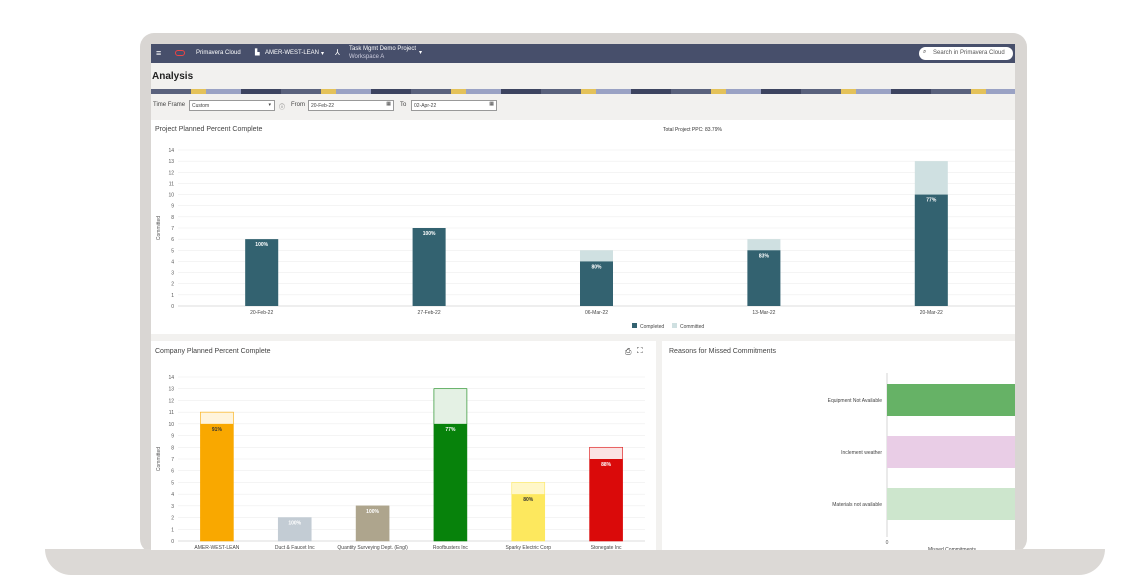 The height and width of the screenshot is (585, 1148). Describe the element at coordinates (596, 313) in the screenshot. I see `x-tick-label: 06-Mar-22` at that location.